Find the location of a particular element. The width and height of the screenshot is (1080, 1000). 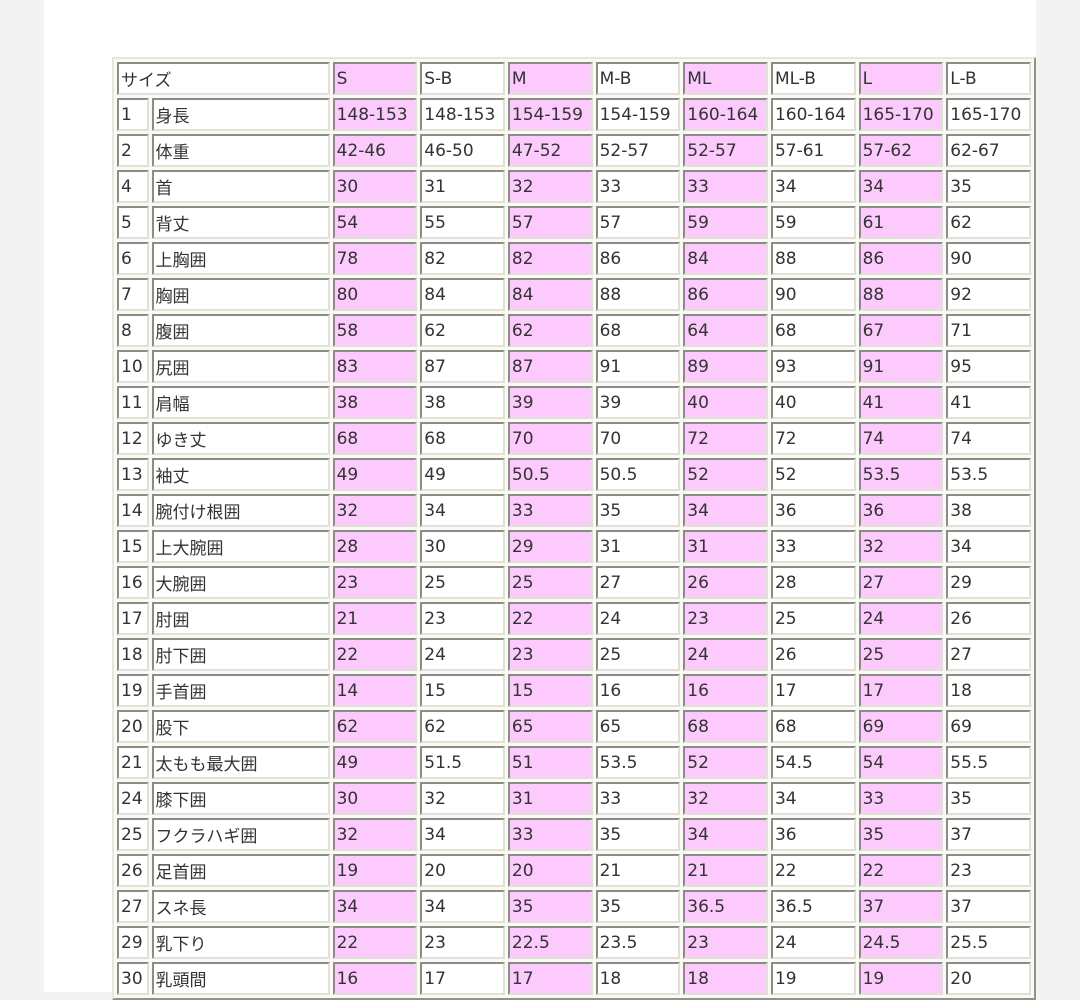

table-row: 7 胸囲 80 84 84 88 86 90 88 92 is located at coordinates (574, 294).